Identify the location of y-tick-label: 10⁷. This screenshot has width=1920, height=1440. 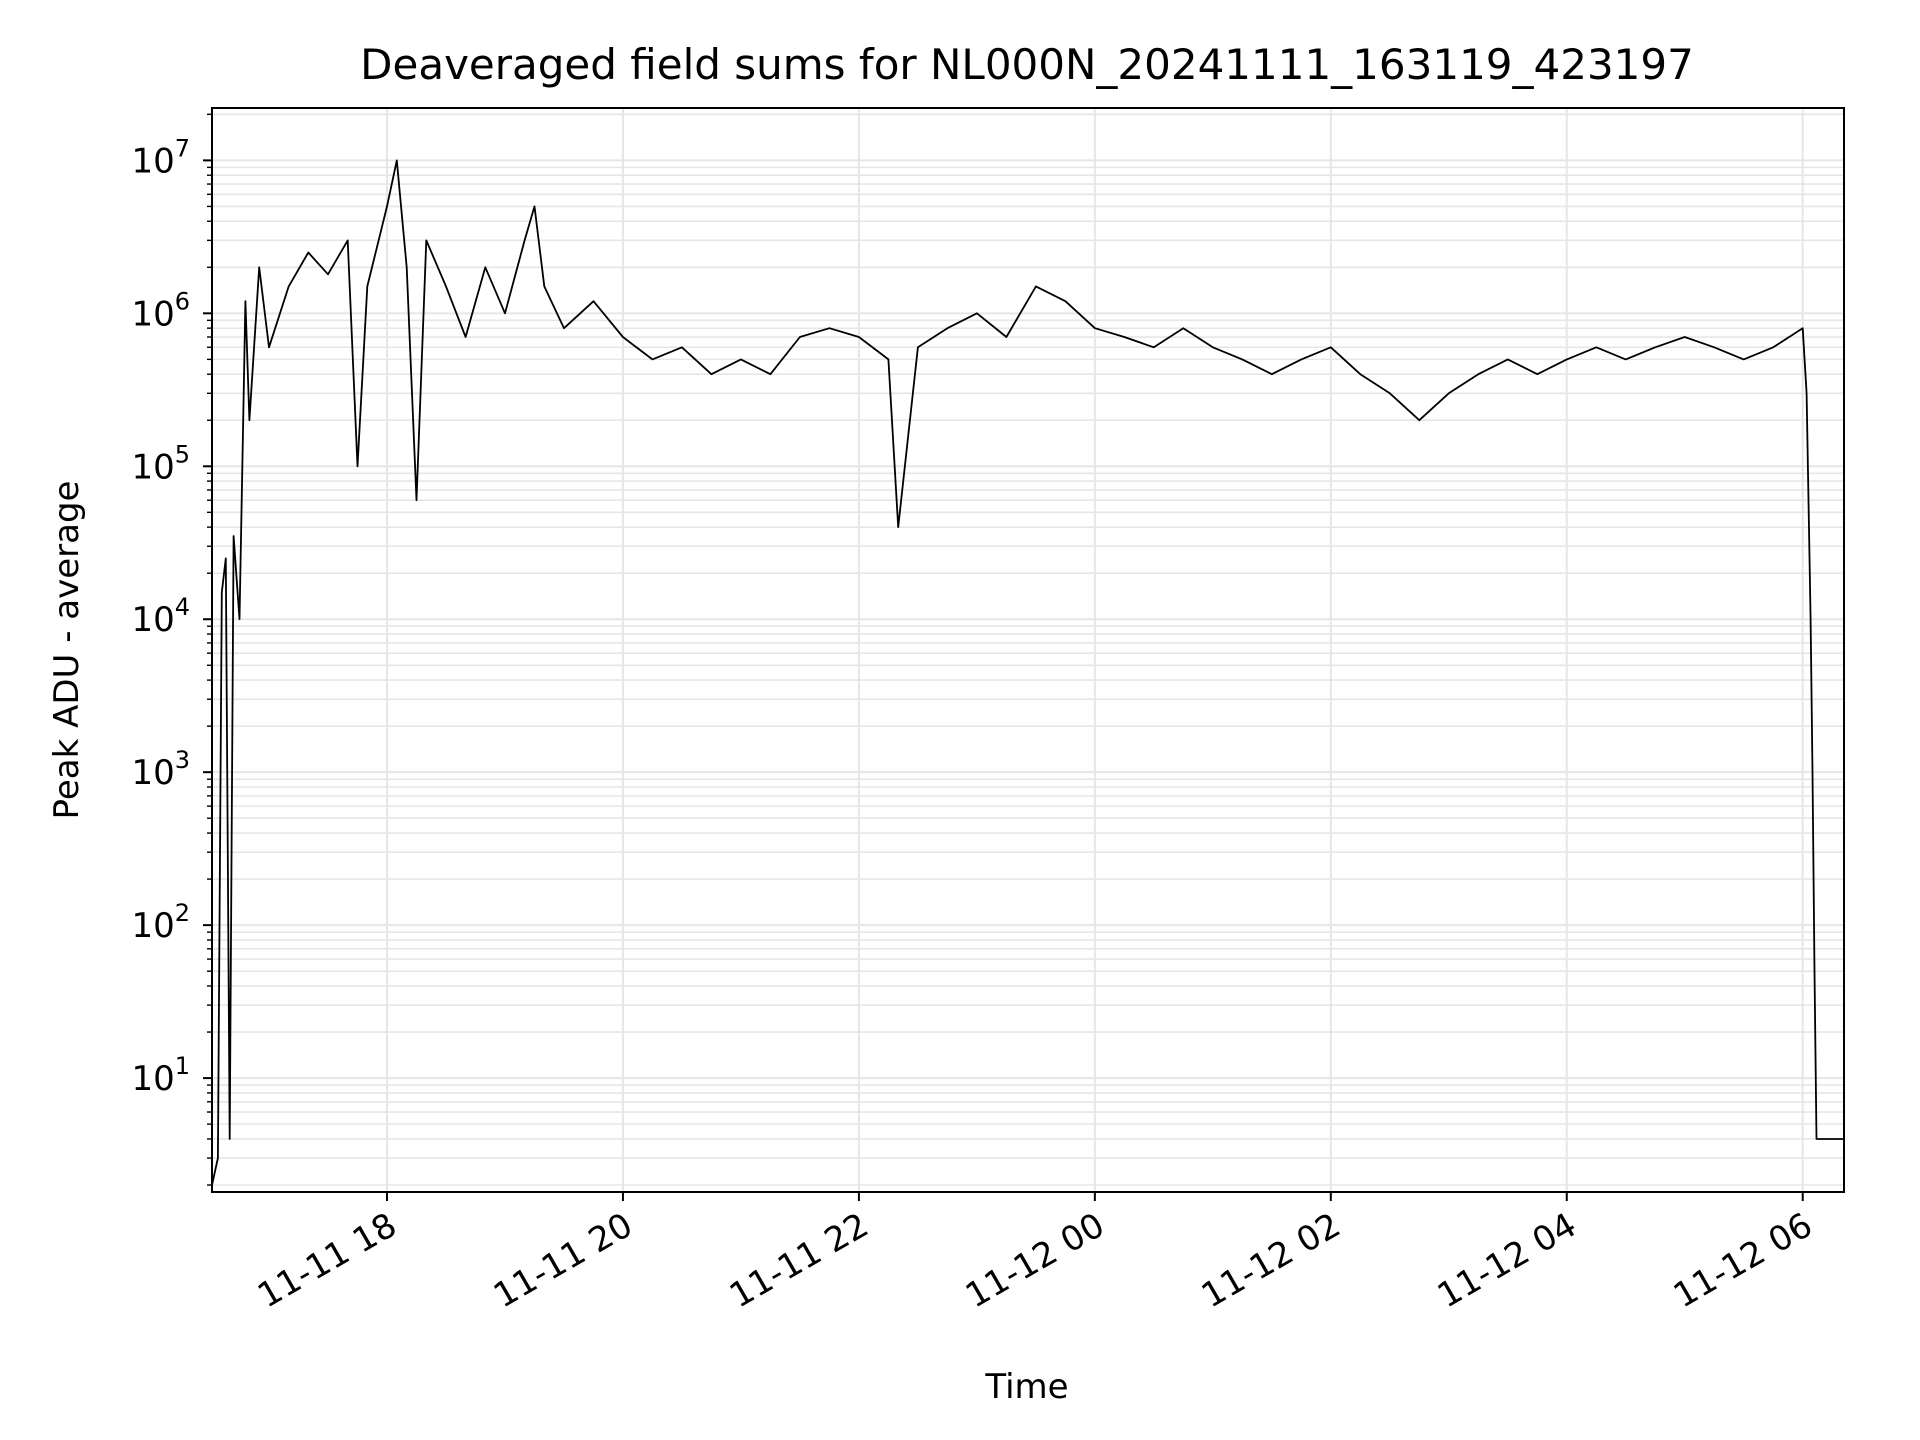
(160, 157).